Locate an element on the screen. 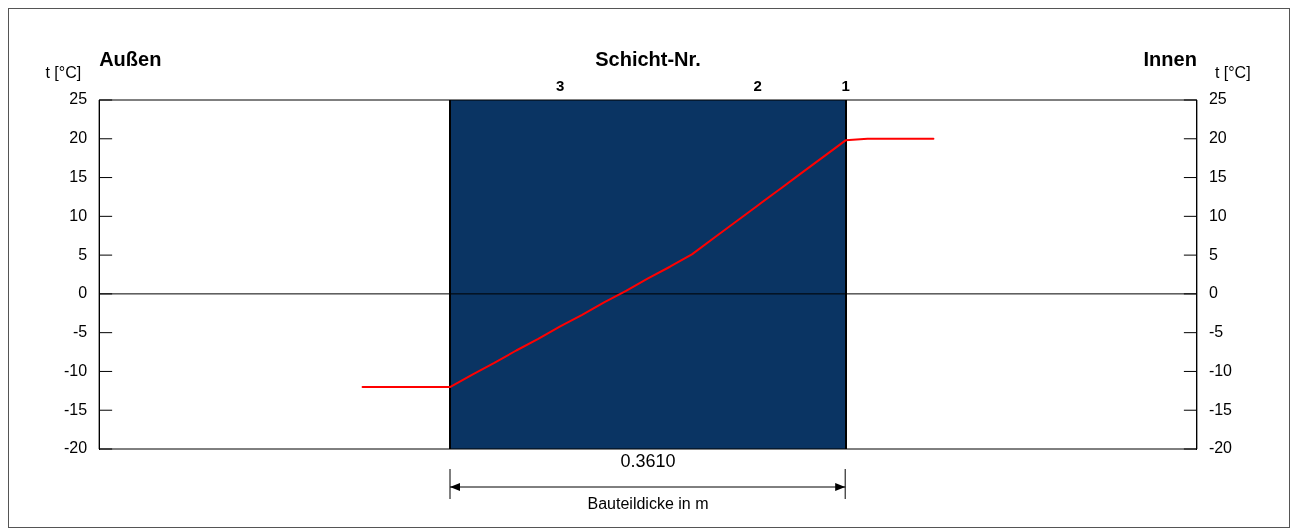  text: 0.3610 is located at coordinates (648, 461).